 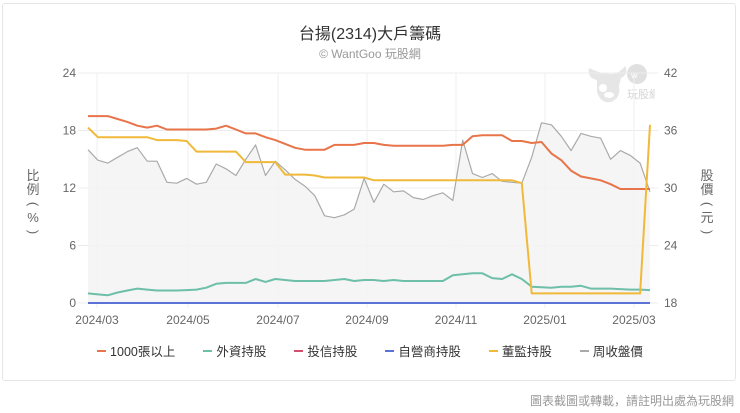 I want to click on right-axis-tick: 24, so click(x=671, y=246).